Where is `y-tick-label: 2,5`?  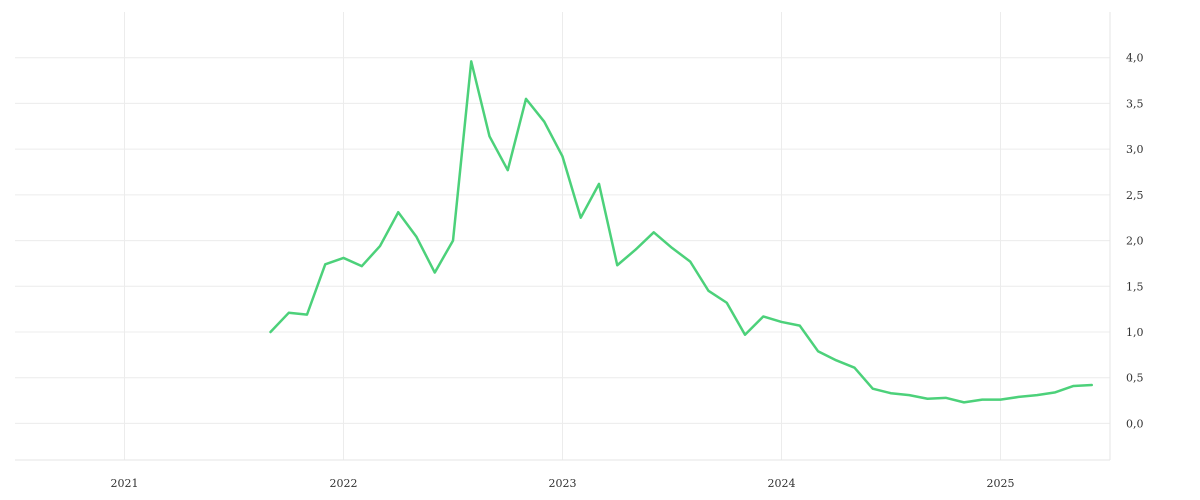
y-tick-label: 2,5 is located at coordinates (1135, 195).